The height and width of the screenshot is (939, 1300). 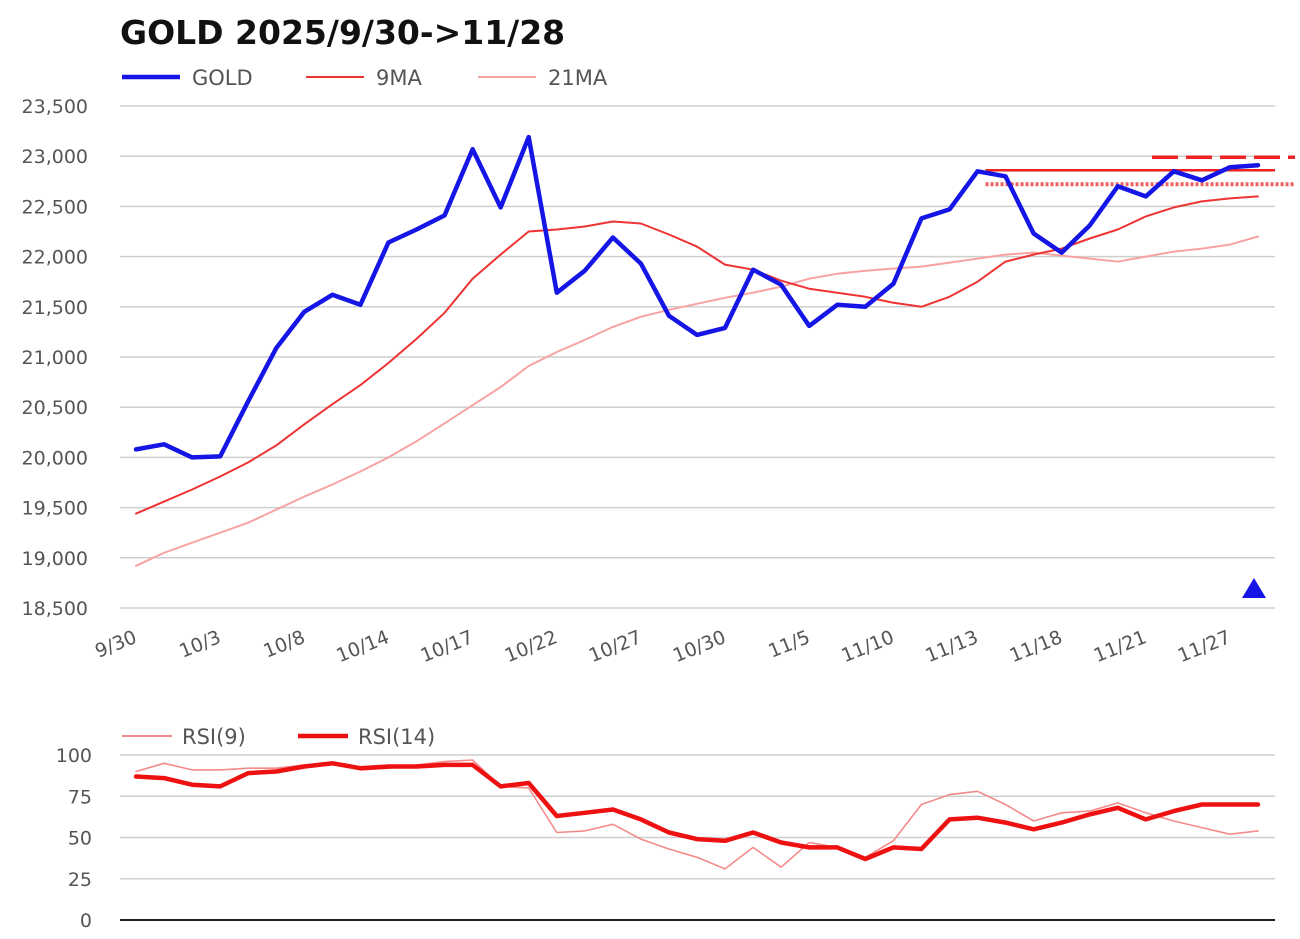 What do you see at coordinates (55, 207) in the screenshot?
I see `y-tick-label: 22,500` at bounding box center [55, 207].